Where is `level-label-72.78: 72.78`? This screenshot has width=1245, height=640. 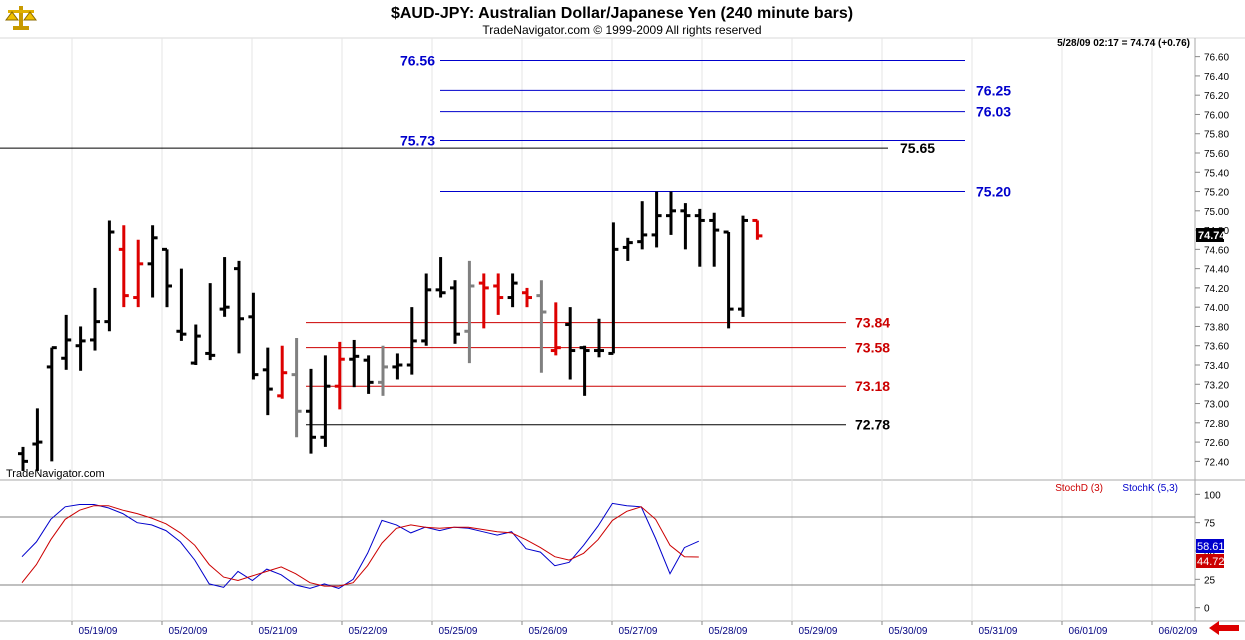
level-label-72.78: 72.78 is located at coordinates (872, 425).